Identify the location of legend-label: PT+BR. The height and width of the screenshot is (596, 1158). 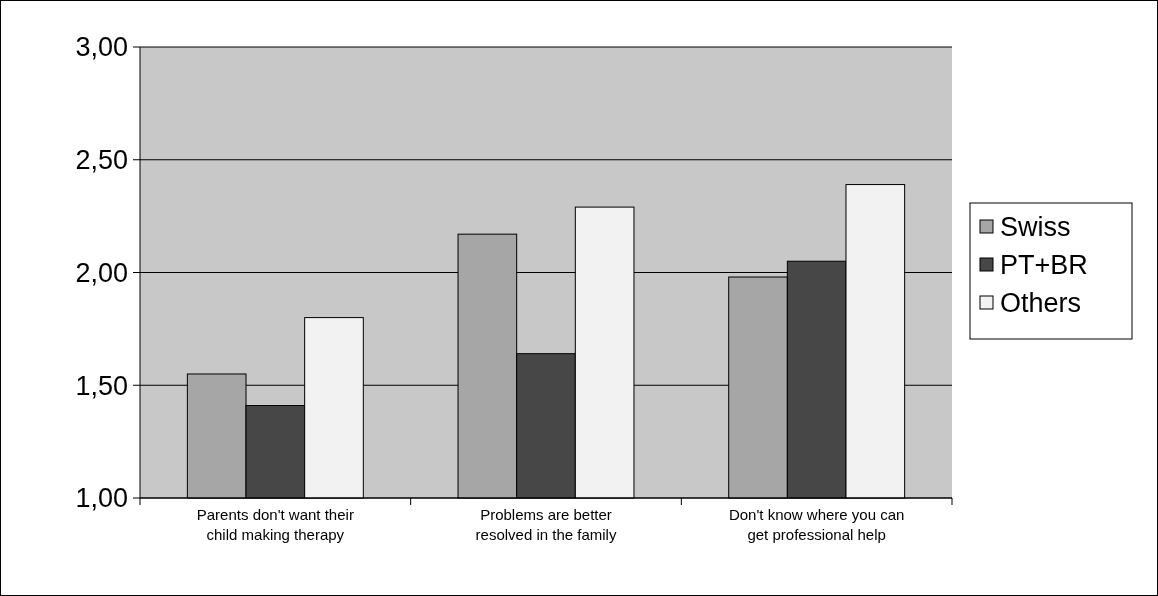
(1044, 265).